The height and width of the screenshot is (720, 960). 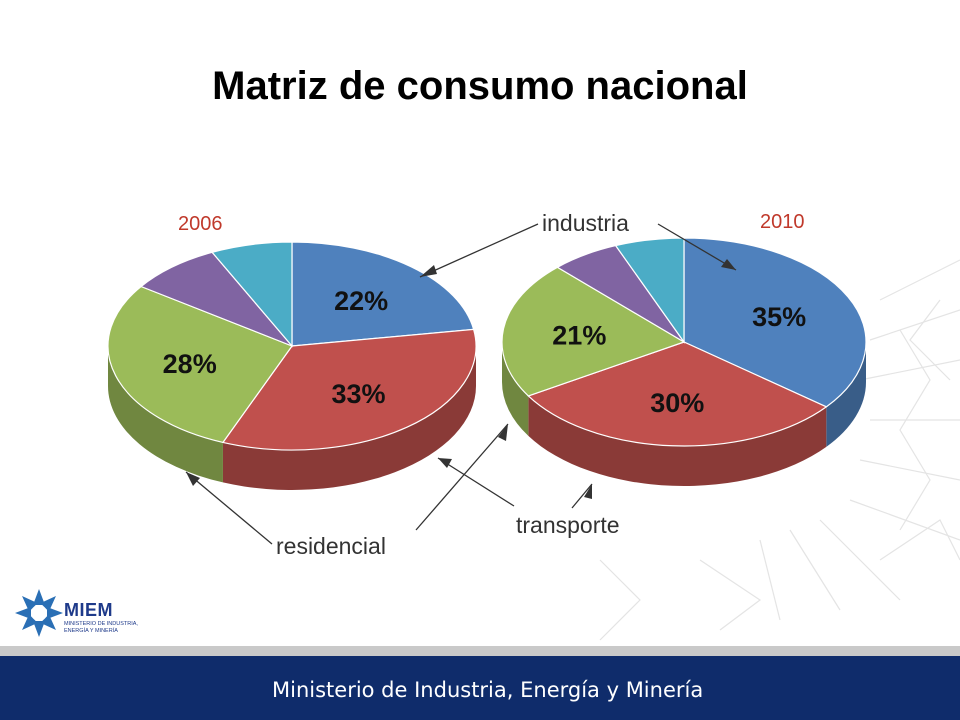 What do you see at coordinates (39, 613) in the screenshot?
I see `miem-logo-icon` at bounding box center [39, 613].